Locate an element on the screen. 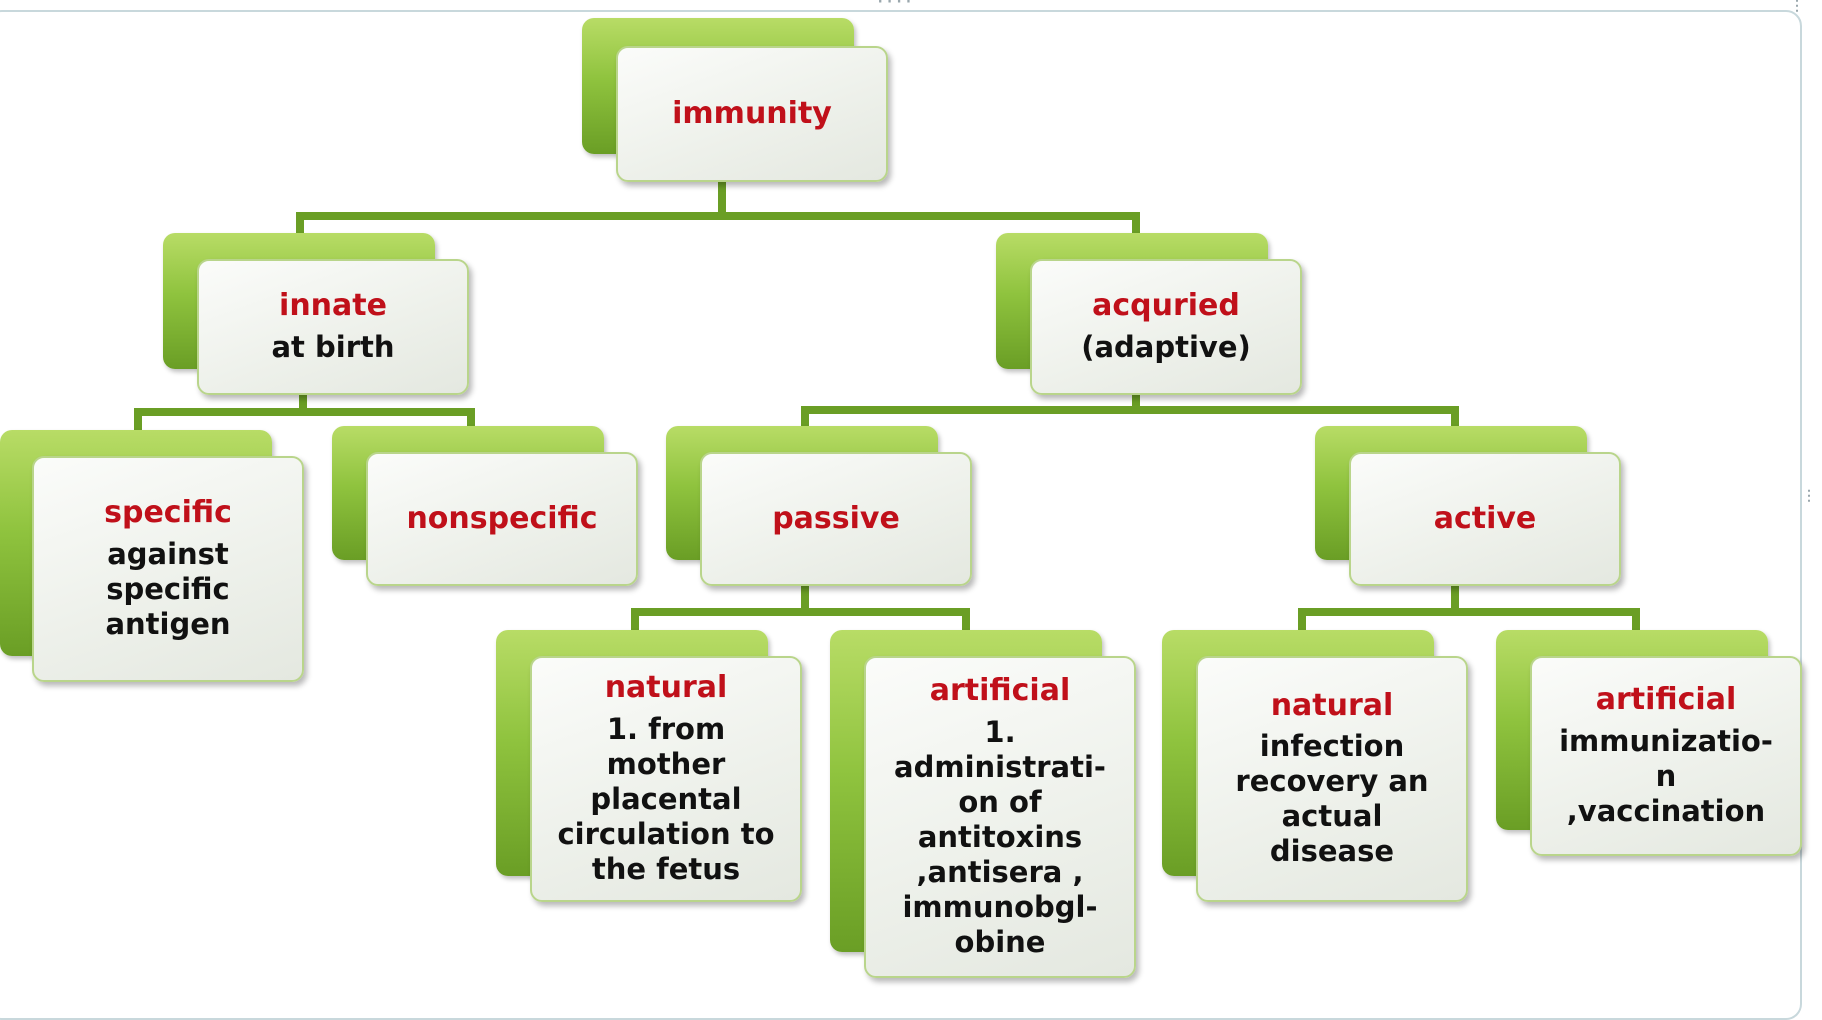  node-specific: specific against specific antigen is located at coordinates (152, 556).